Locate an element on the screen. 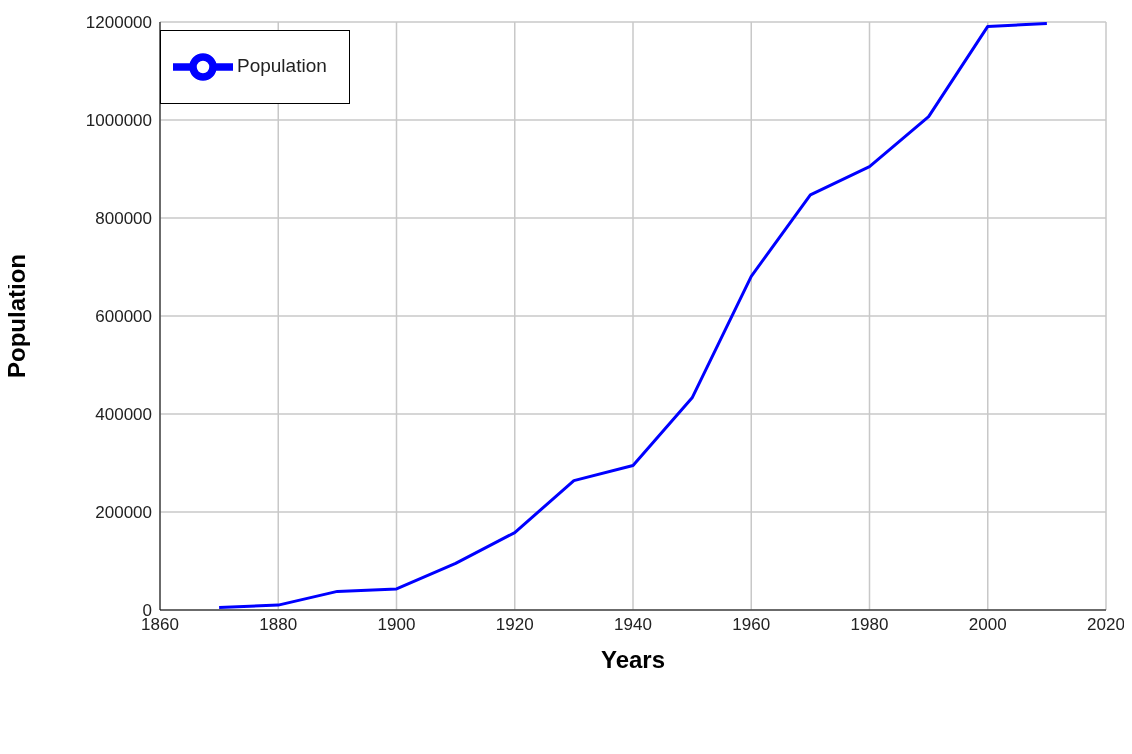 This screenshot has width=1132, height=754. x-tick-label: 2020 is located at coordinates (1106, 625).